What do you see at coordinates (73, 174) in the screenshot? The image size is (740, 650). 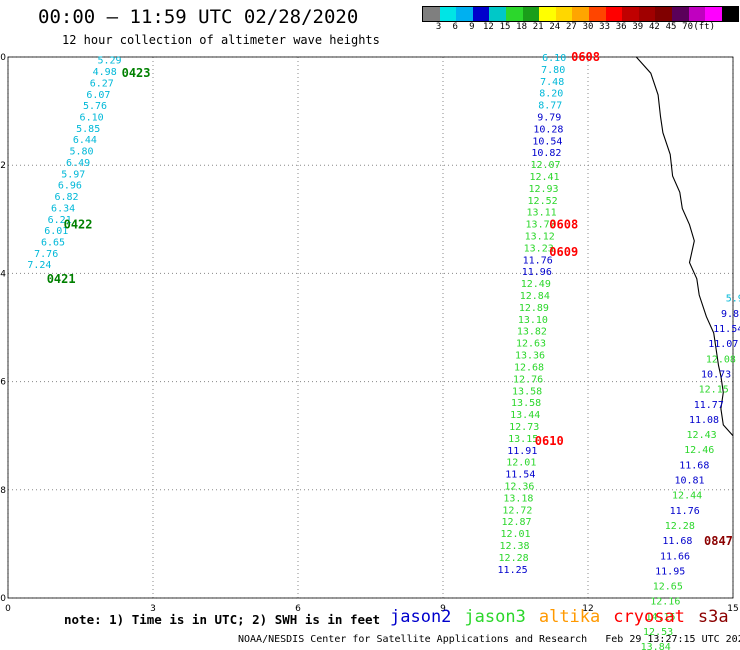 I see `wave-height-value: 5.97` at bounding box center [73, 174].